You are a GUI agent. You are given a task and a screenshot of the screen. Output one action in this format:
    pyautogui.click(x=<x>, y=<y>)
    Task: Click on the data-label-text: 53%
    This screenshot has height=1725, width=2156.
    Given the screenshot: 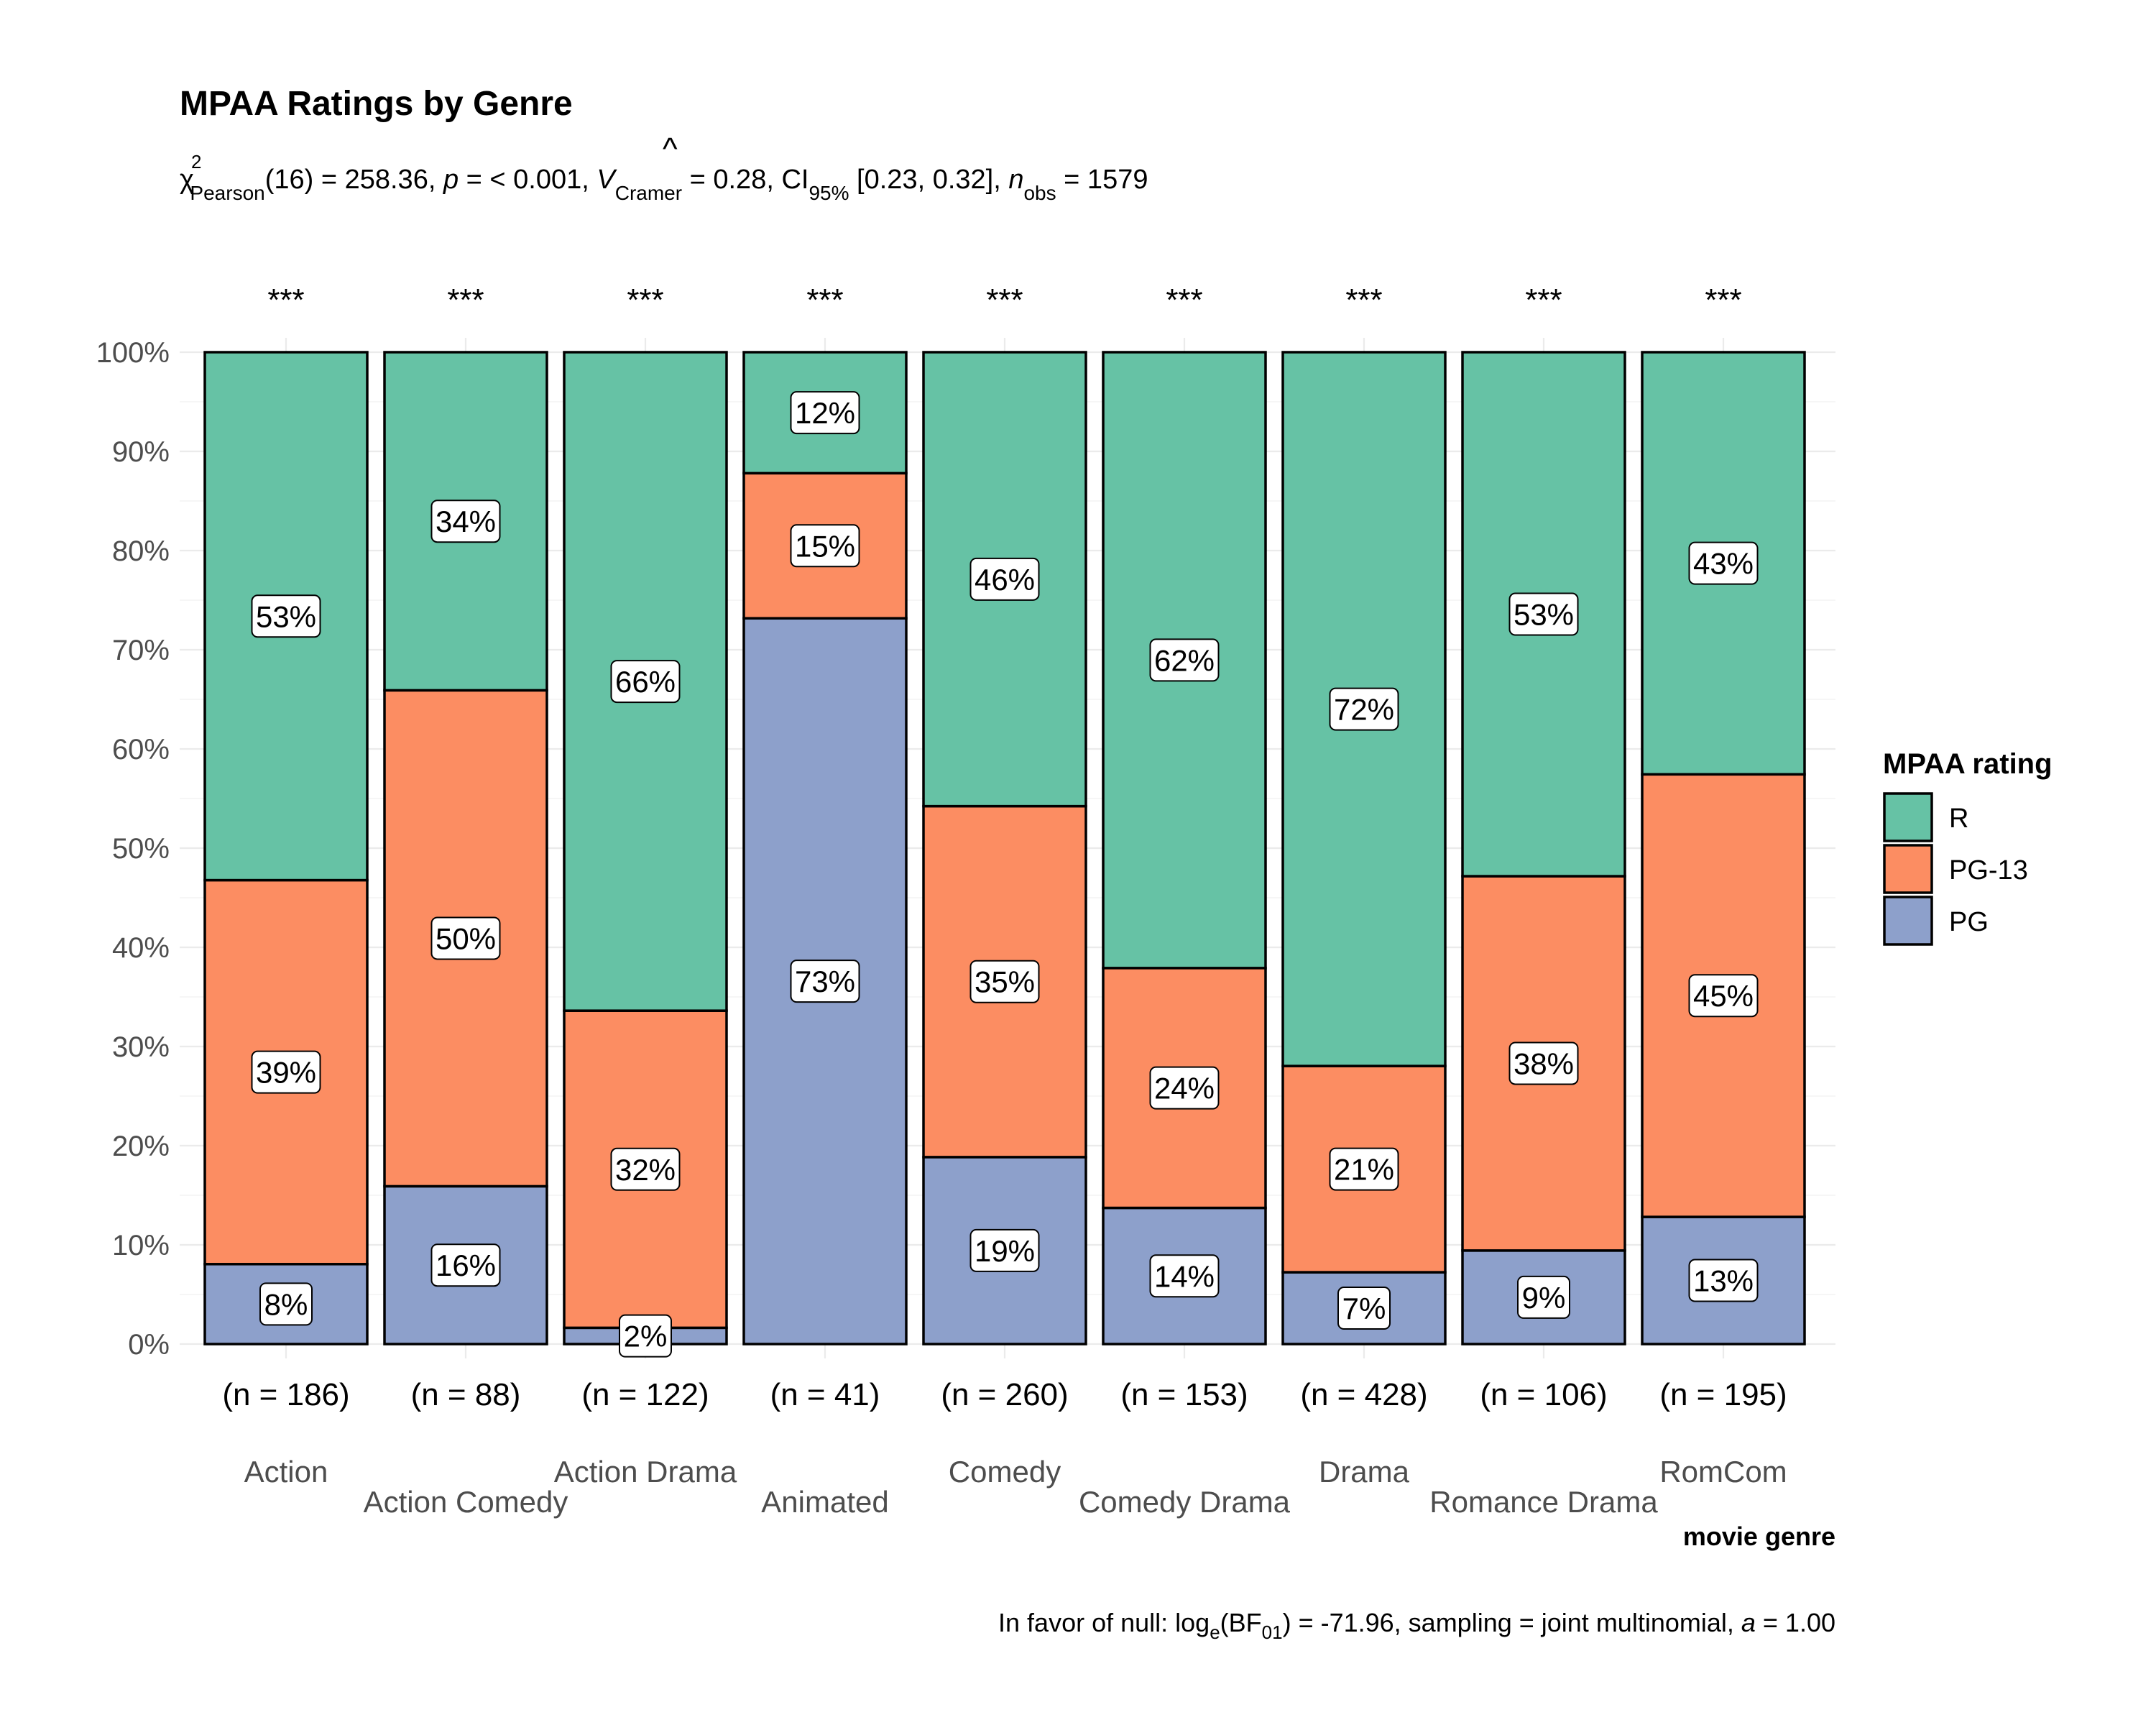 What is the action you would take?
    pyautogui.click(x=1544, y=615)
    